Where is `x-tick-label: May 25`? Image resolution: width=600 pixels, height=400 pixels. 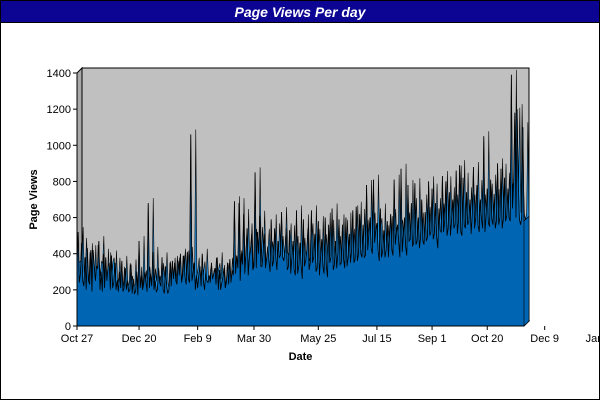 x-tick-label: May 25 is located at coordinates (318, 339).